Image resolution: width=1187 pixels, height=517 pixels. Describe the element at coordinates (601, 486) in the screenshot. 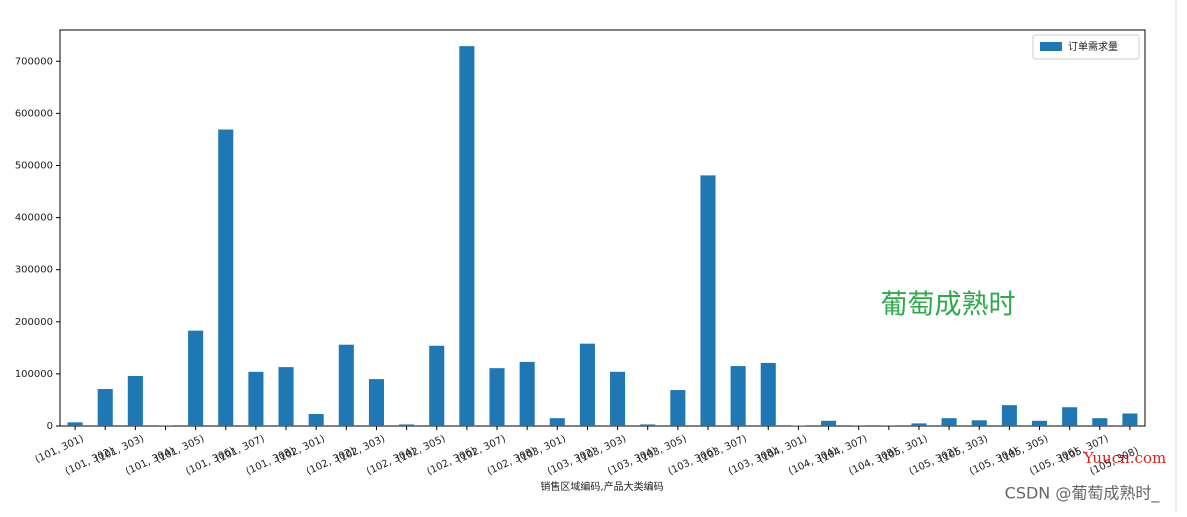

I see `x-axis-label: 销售区域编码,产品大类编码` at that location.